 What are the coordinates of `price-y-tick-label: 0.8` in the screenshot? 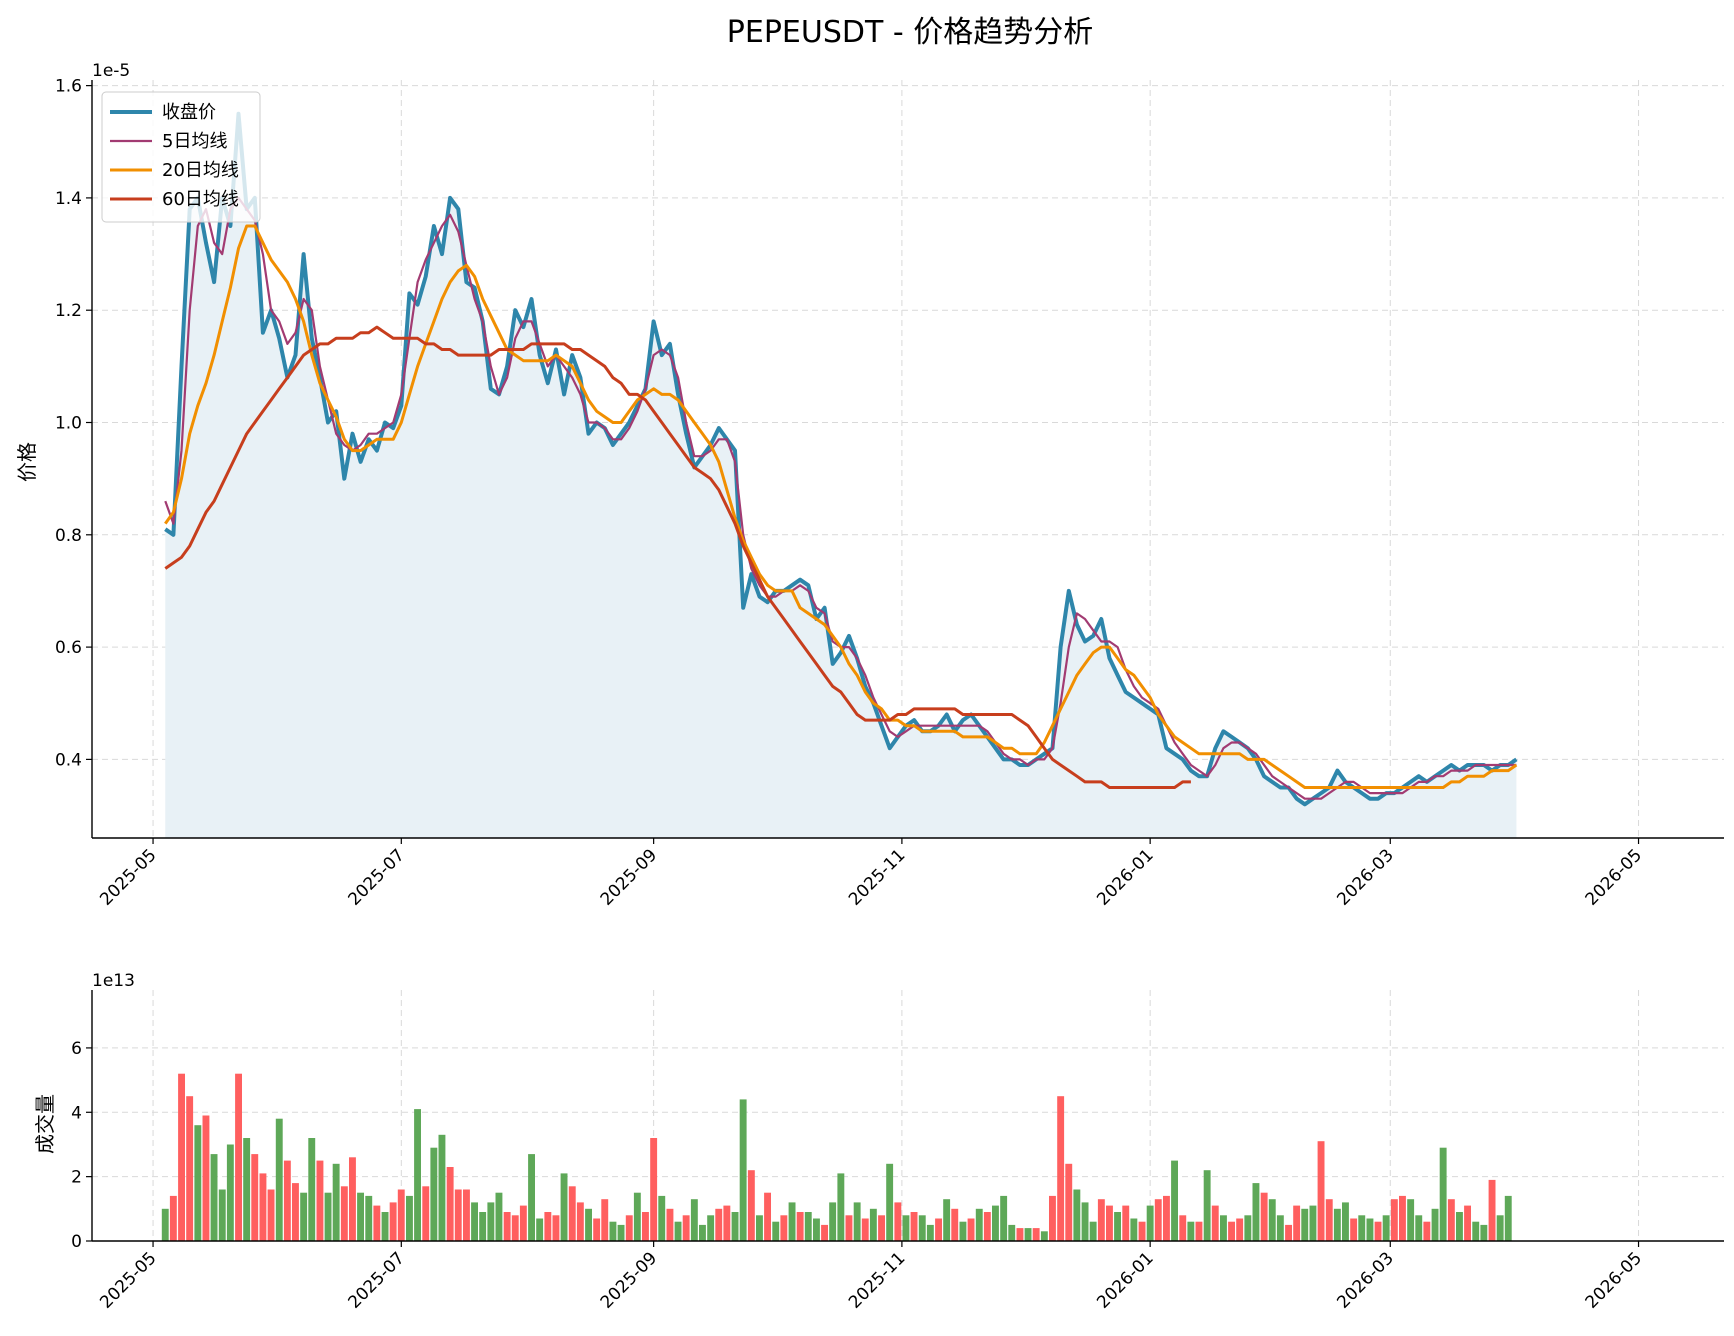 It's located at (68, 536).